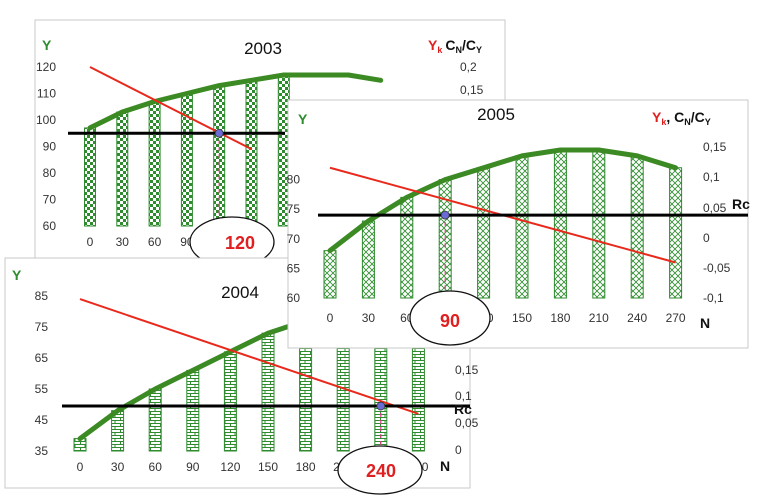 The height and width of the screenshot is (500, 780). What do you see at coordinates (698, 117) in the screenshot?
I see `y2-label-mid-2005: /C` at bounding box center [698, 117].